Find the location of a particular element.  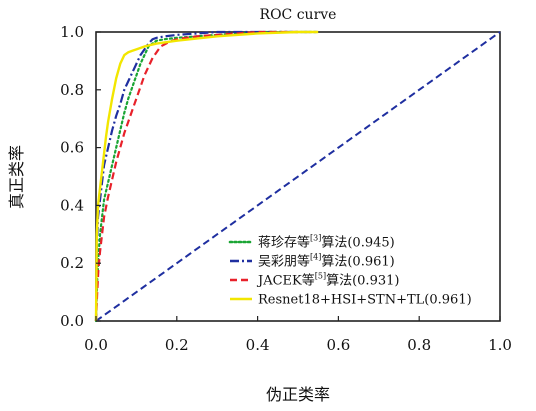

legend-entry-1: 蒋珍存等[3]算法(0.945) is located at coordinates (326, 242).